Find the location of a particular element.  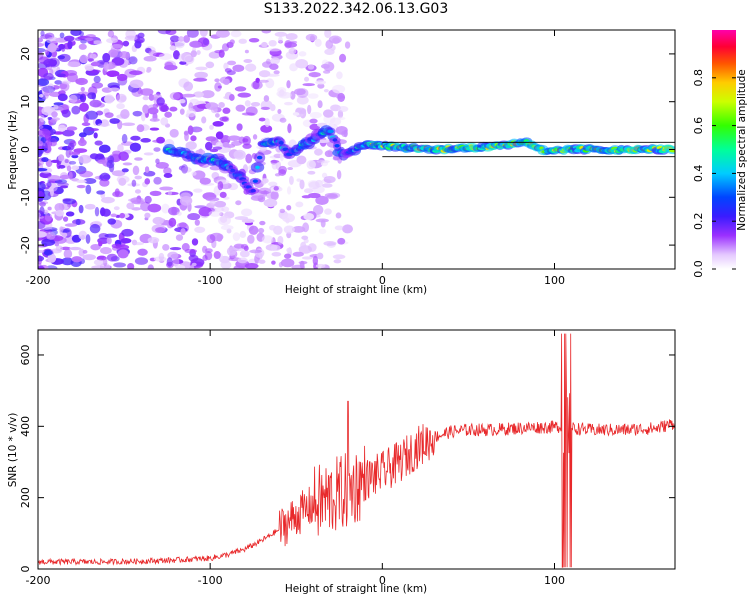

snr-ylabel: SNR (10 * v/v) is located at coordinates (13, 450).